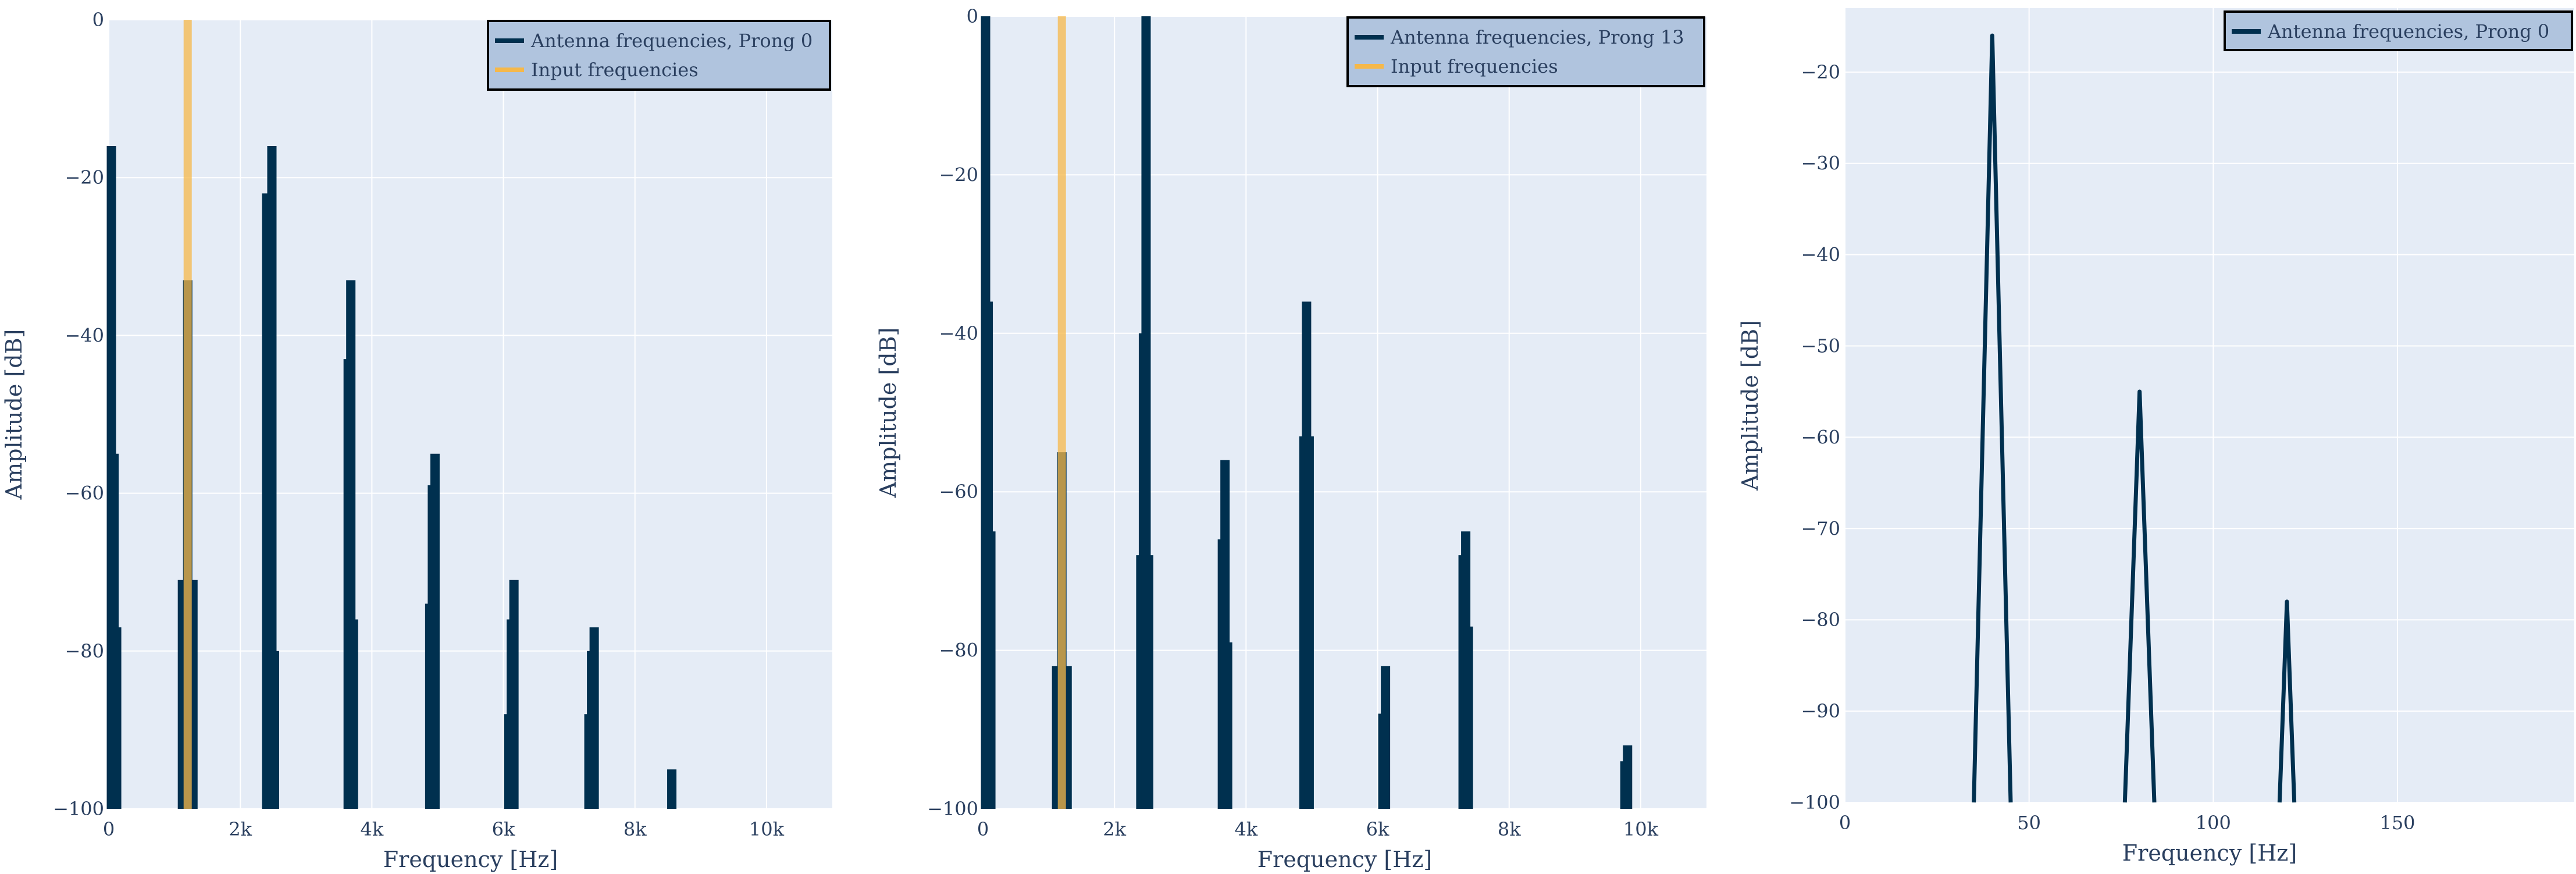 This screenshot has width=2576, height=874. I want to click on x-tick-label: 150, so click(2397, 823).